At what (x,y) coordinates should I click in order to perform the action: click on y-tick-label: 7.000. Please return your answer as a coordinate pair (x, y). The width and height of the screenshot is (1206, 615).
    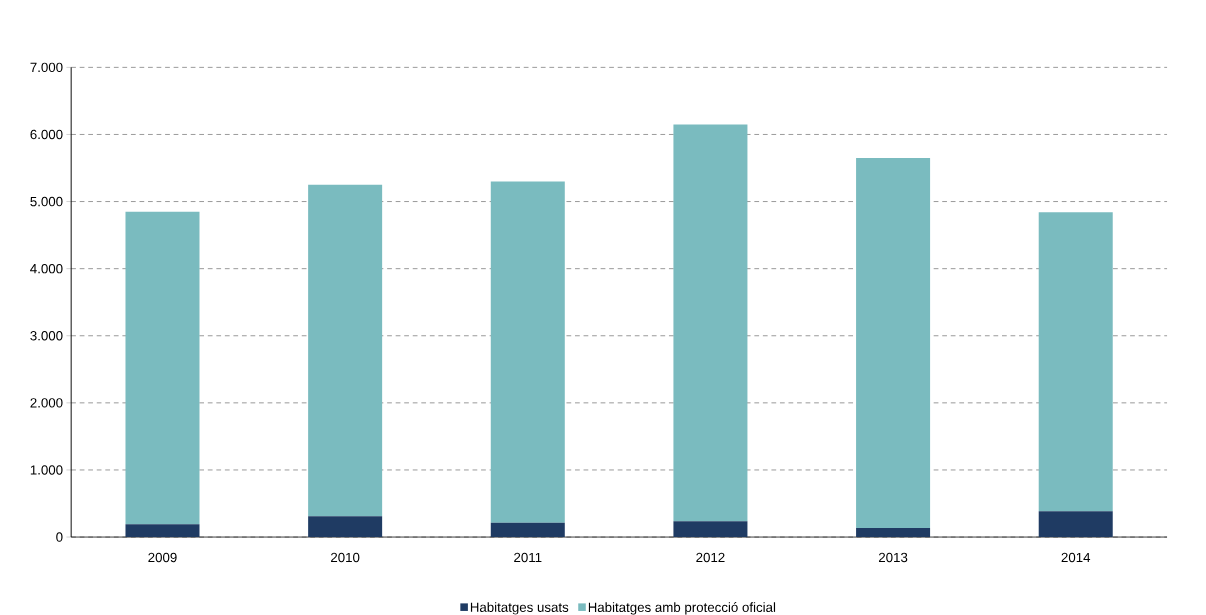
    Looking at the image, I should click on (46, 67).